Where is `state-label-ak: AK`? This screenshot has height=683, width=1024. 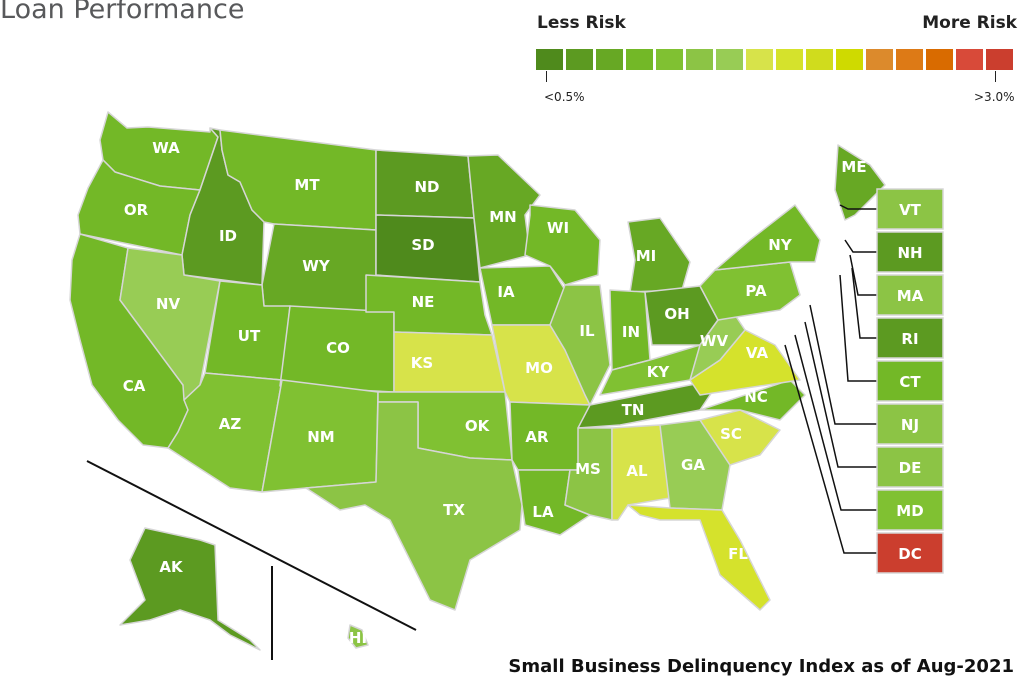 state-label-ak: AK is located at coordinates (171, 567).